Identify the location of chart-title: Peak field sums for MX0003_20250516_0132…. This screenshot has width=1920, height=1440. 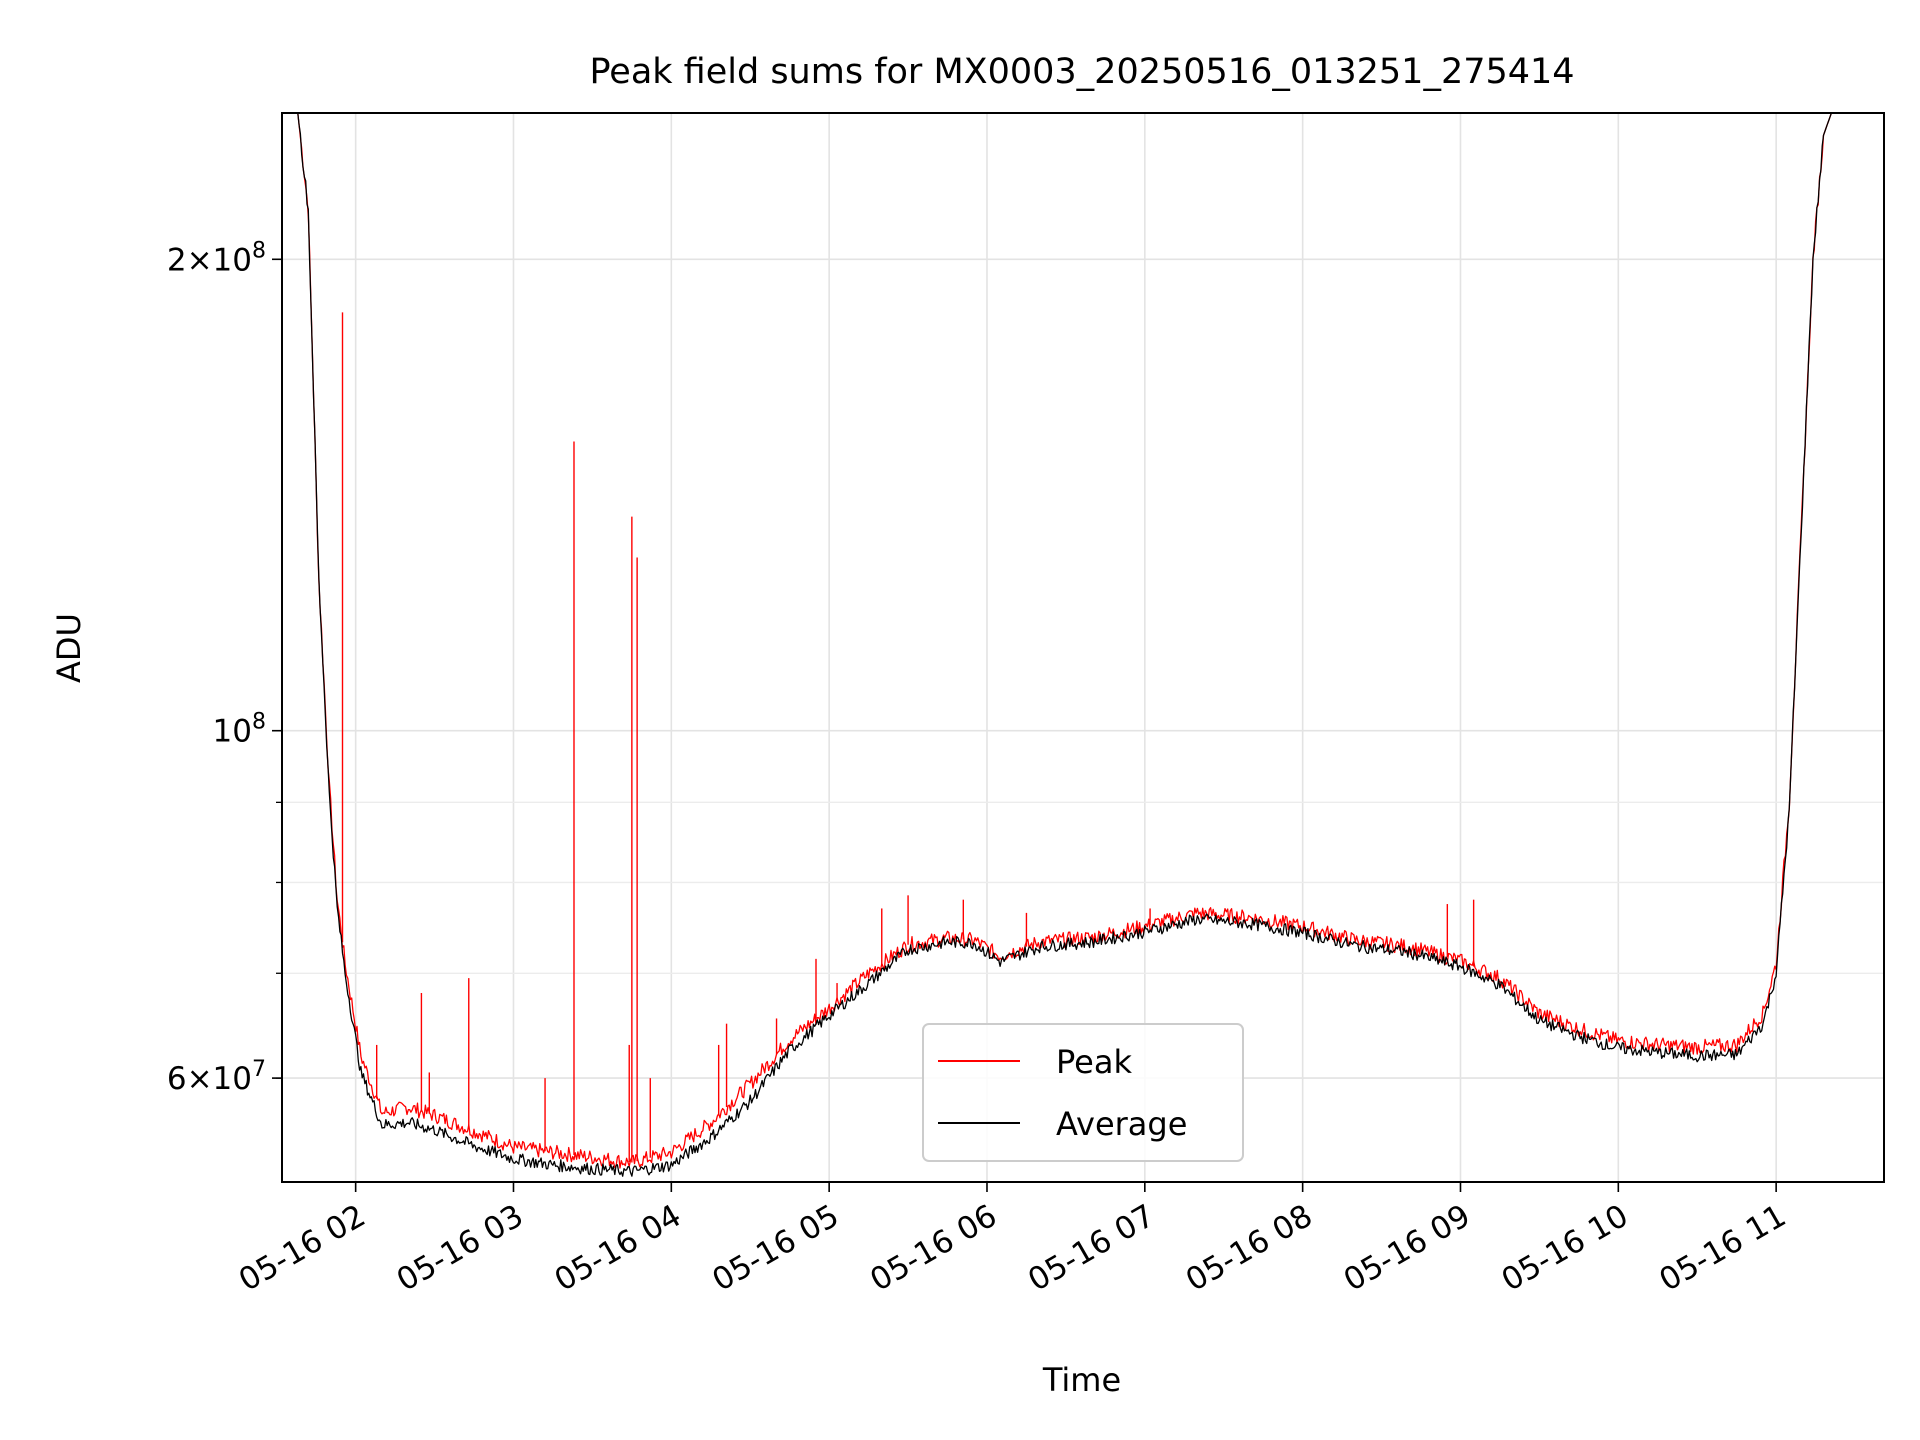
(1081, 72).